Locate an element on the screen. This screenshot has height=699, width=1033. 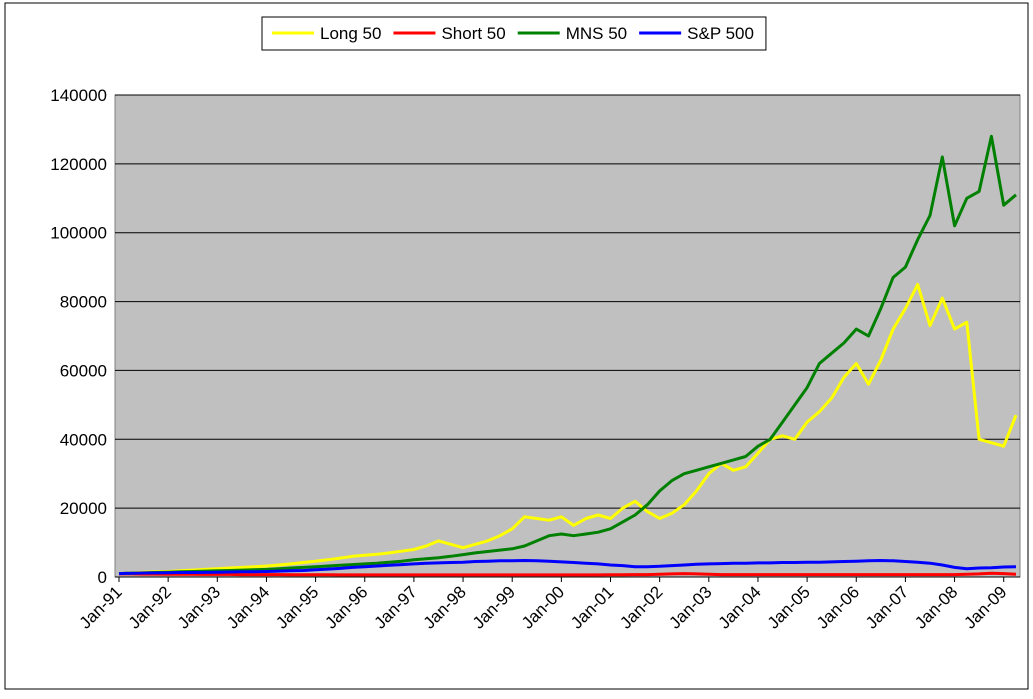
y-tick-label: 0 is located at coordinates (102, 577).